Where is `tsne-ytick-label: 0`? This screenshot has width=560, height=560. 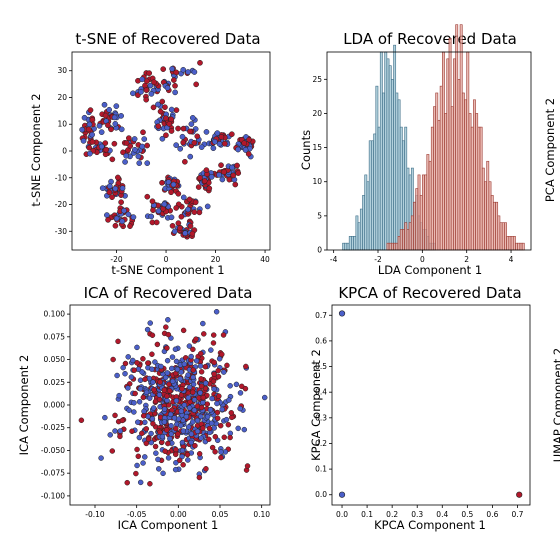 tsne-ytick-label: 0 is located at coordinates (64, 151).